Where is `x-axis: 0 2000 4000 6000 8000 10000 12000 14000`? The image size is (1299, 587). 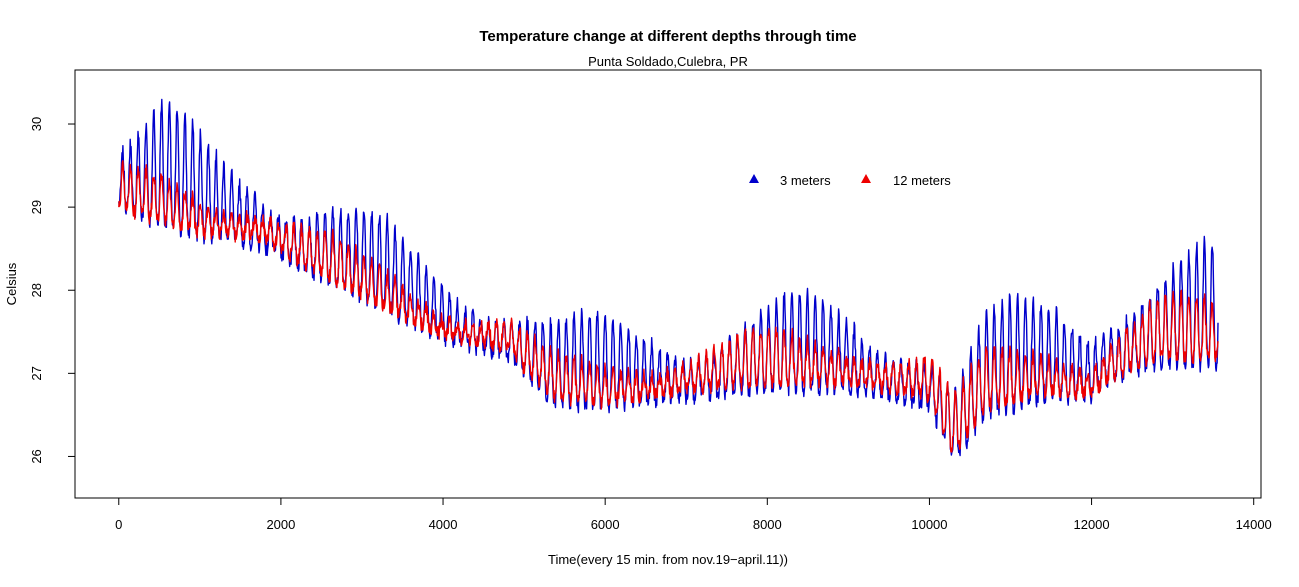
x-axis: 0 2000 4000 6000 8000 10000 12000 14000 is located at coordinates (693, 514).